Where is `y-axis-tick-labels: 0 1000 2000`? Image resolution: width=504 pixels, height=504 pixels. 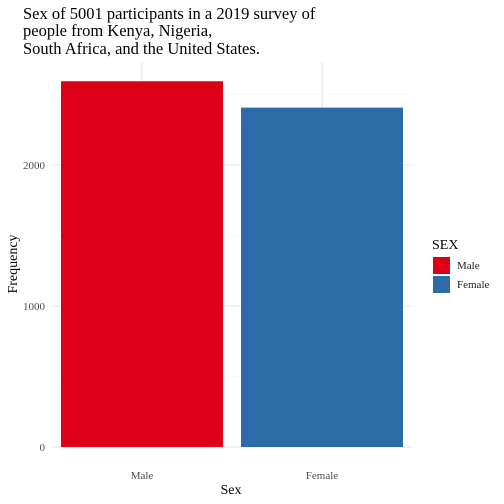
y-axis-tick-labels: 0 1000 2000 is located at coordinates (34, 307).